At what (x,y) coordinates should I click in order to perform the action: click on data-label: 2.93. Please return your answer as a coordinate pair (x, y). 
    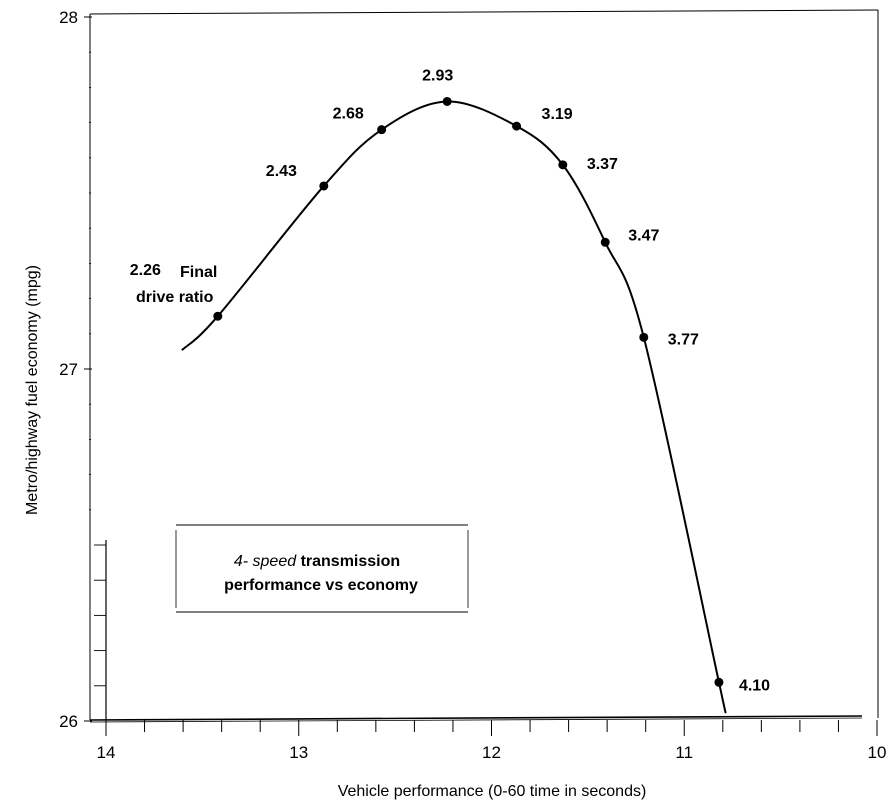
    Looking at the image, I should click on (437, 75).